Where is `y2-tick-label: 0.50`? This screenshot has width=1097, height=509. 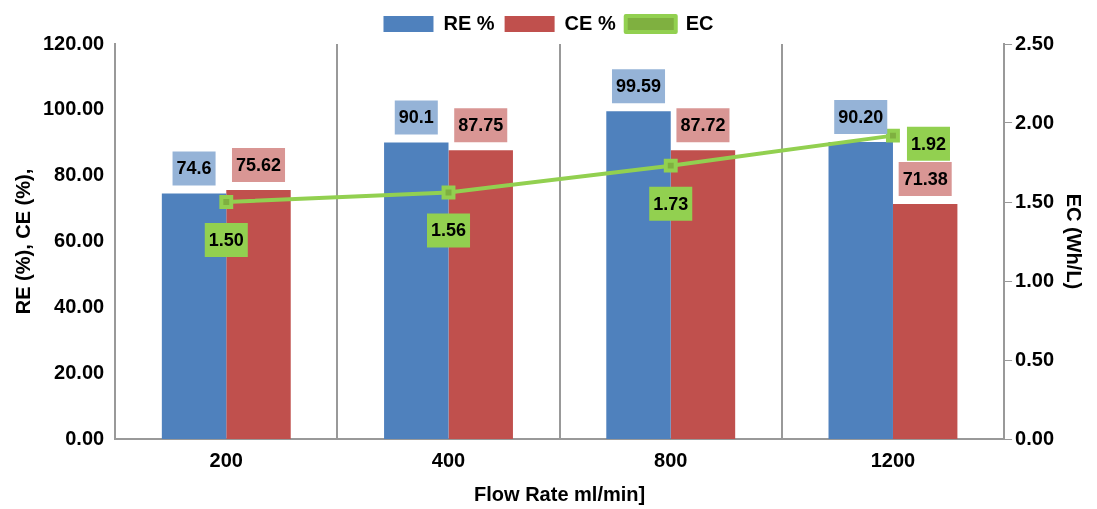 y2-tick-label: 0.50 is located at coordinates (1035, 358).